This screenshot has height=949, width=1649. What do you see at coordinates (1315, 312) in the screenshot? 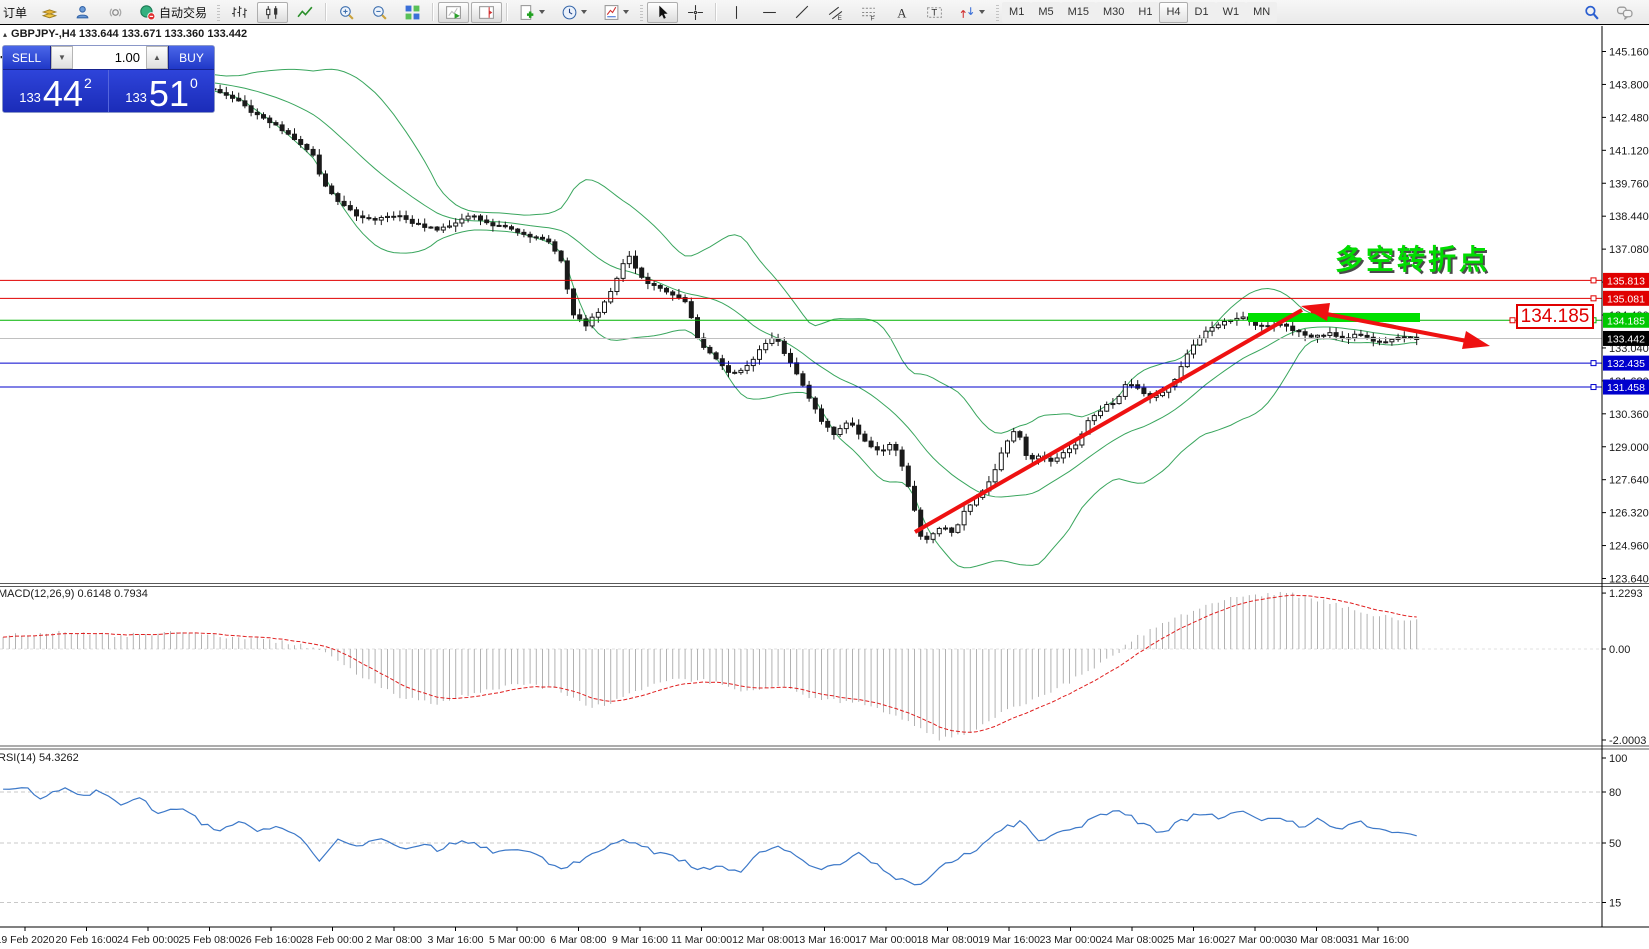
I see `down-arrow-head-left` at bounding box center [1315, 312].